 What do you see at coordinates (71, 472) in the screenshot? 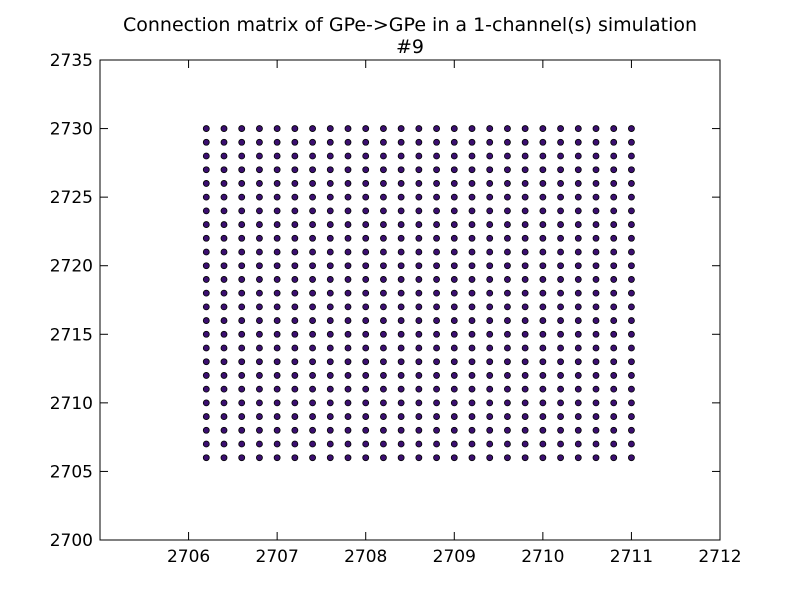
I see `y-tick-label: 2705` at bounding box center [71, 472].